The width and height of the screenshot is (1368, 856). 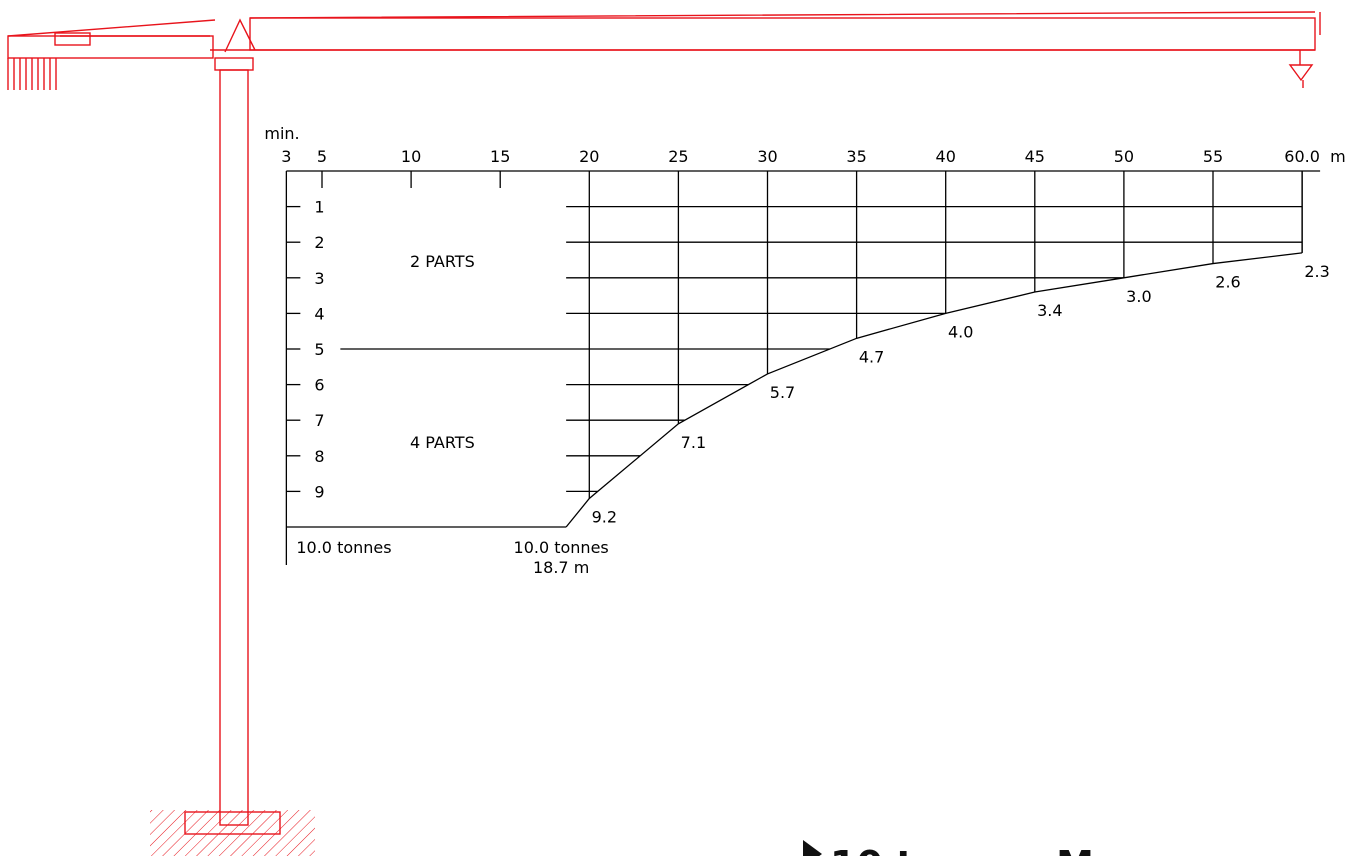 I want to click on load-tick-label: 5, so click(x=319, y=349).